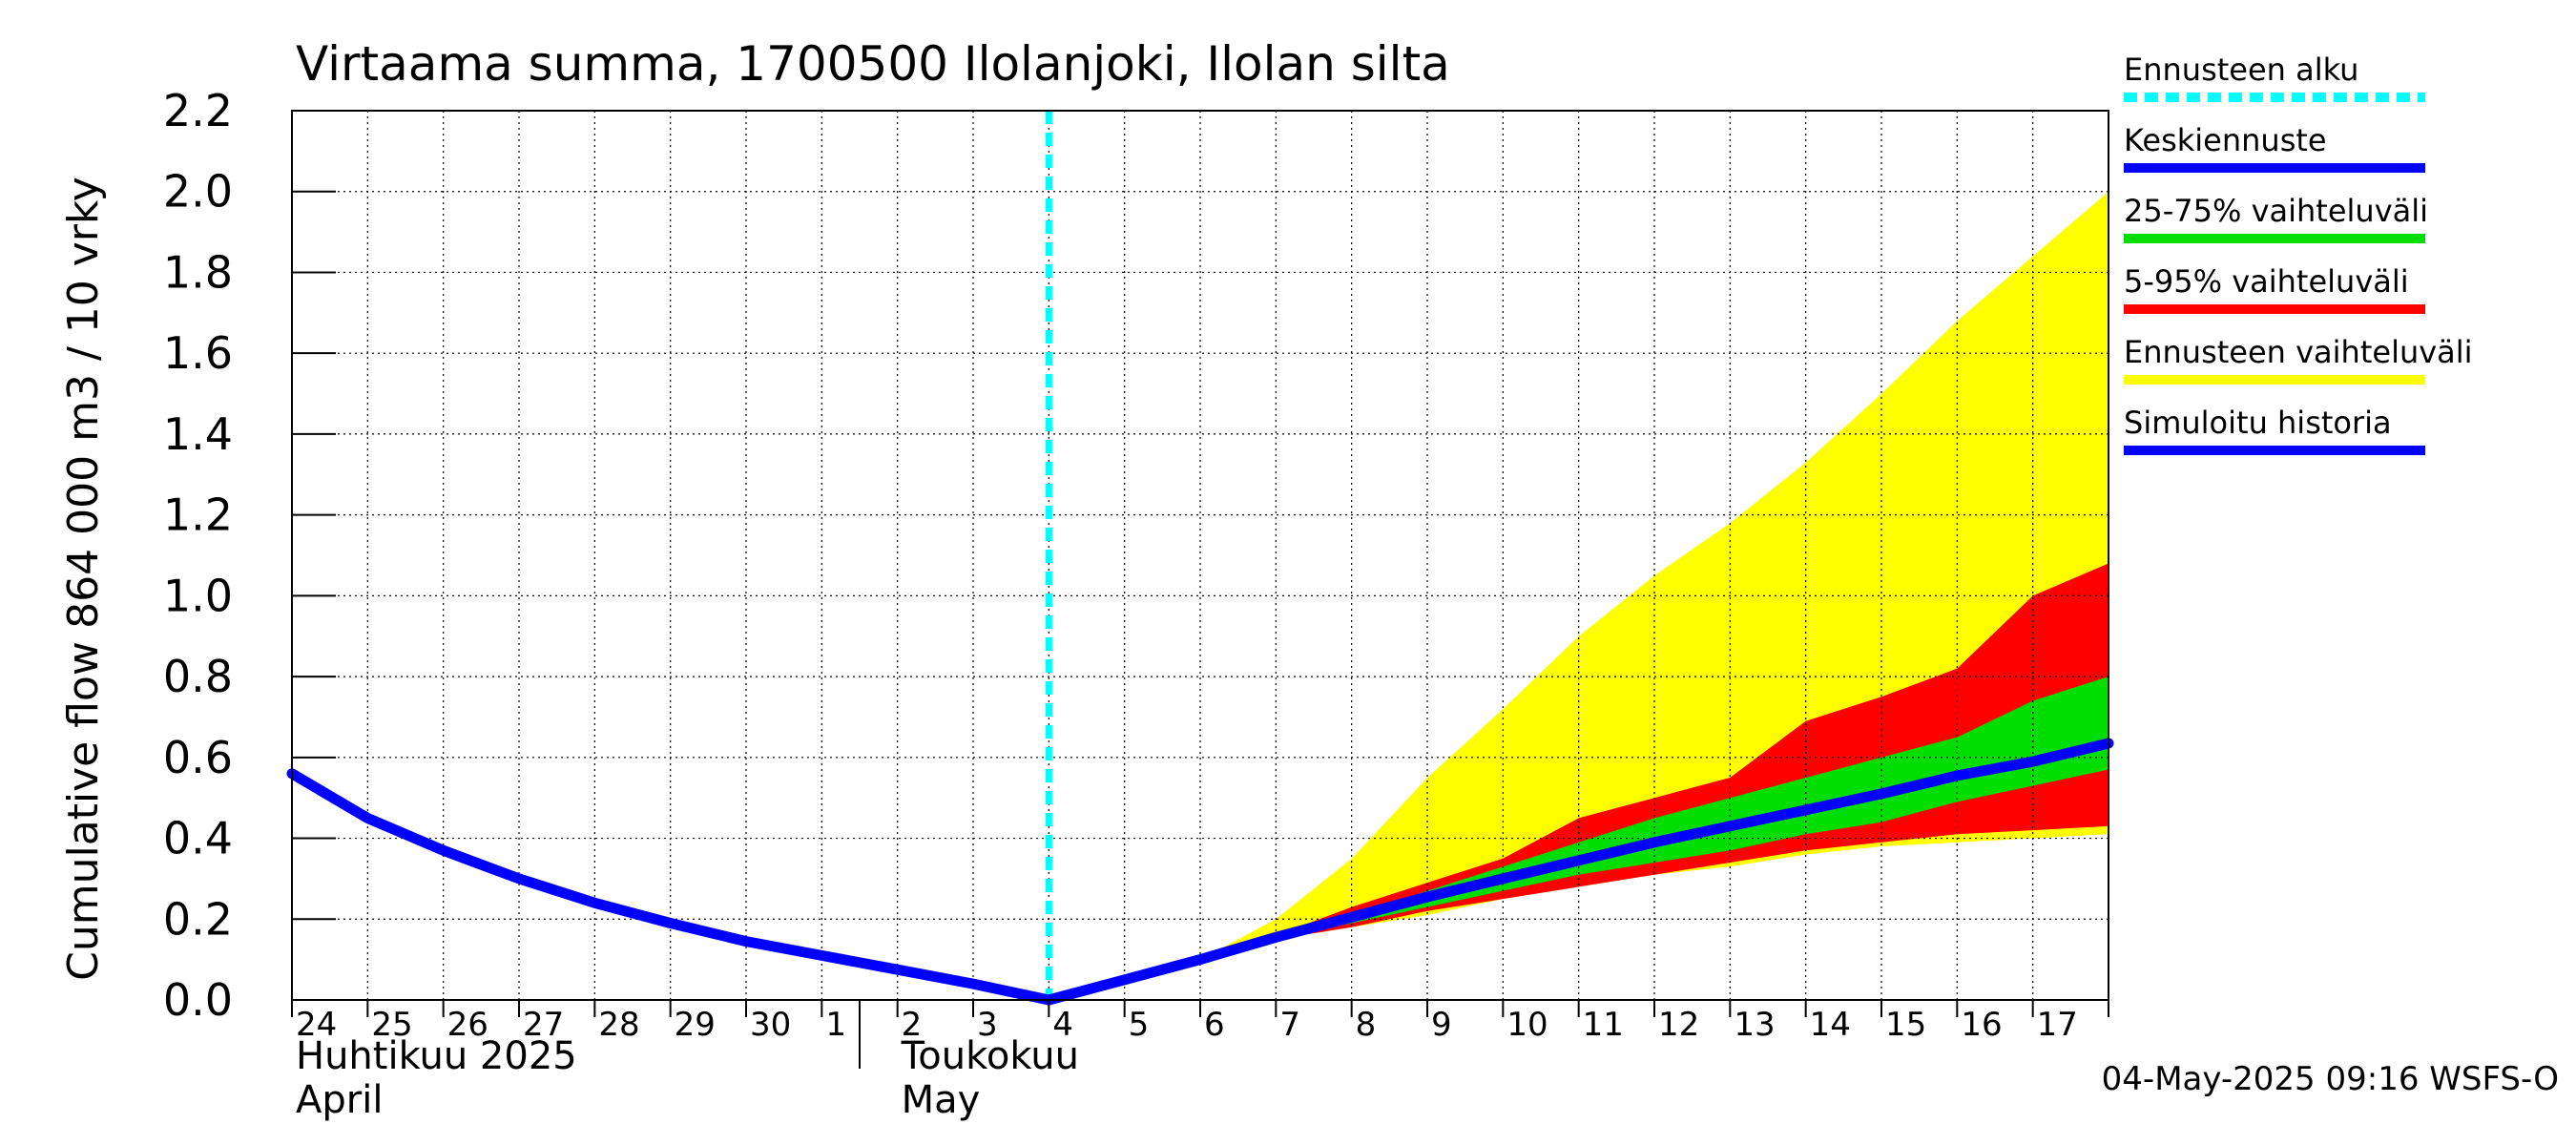  Describe the element at coordinates (1527, 1025) in the screenshot. I see `x-tick-label: 10` at that location.